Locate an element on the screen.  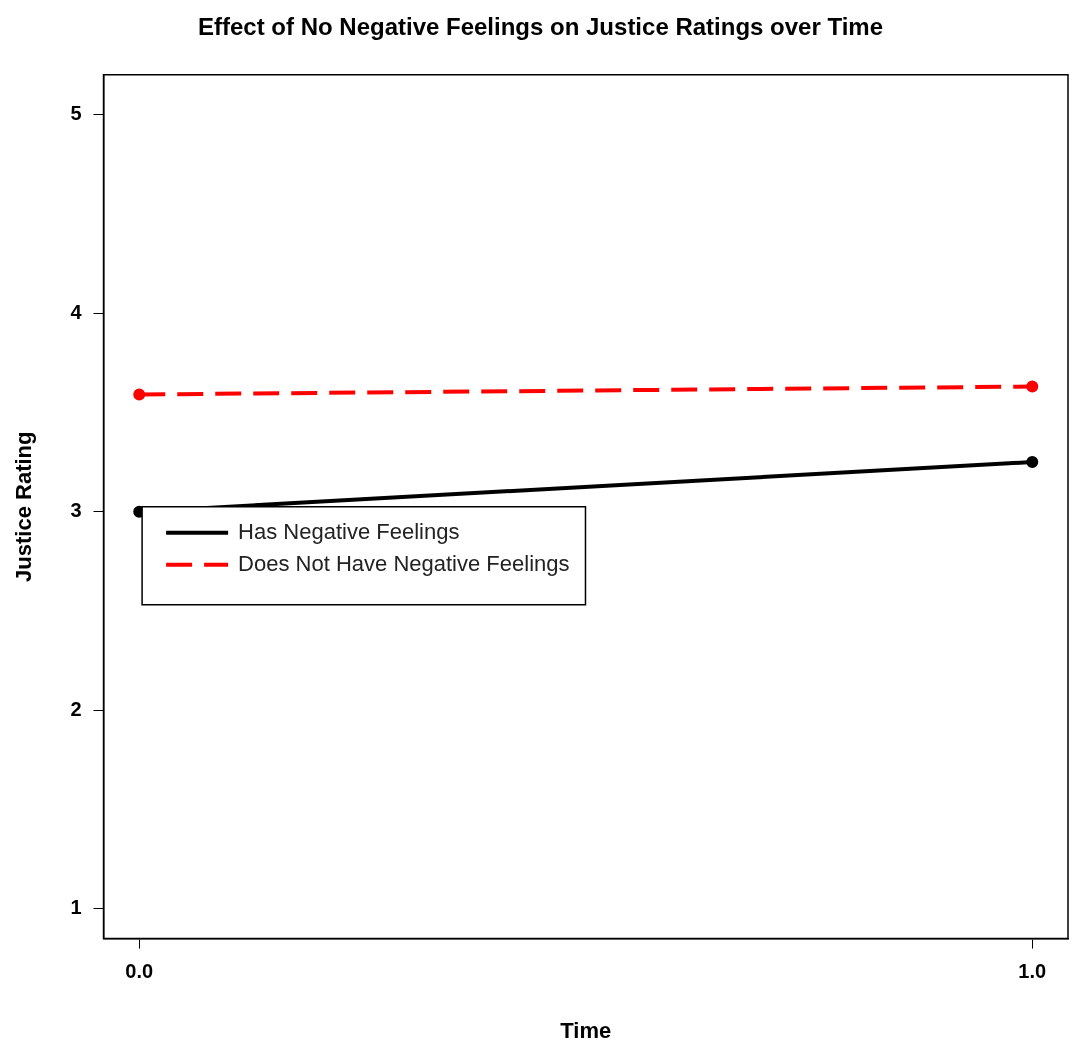
chart-title: Effect of No Negative Feelings on Justice Ratings over Time is located at coordinates (540, 27).